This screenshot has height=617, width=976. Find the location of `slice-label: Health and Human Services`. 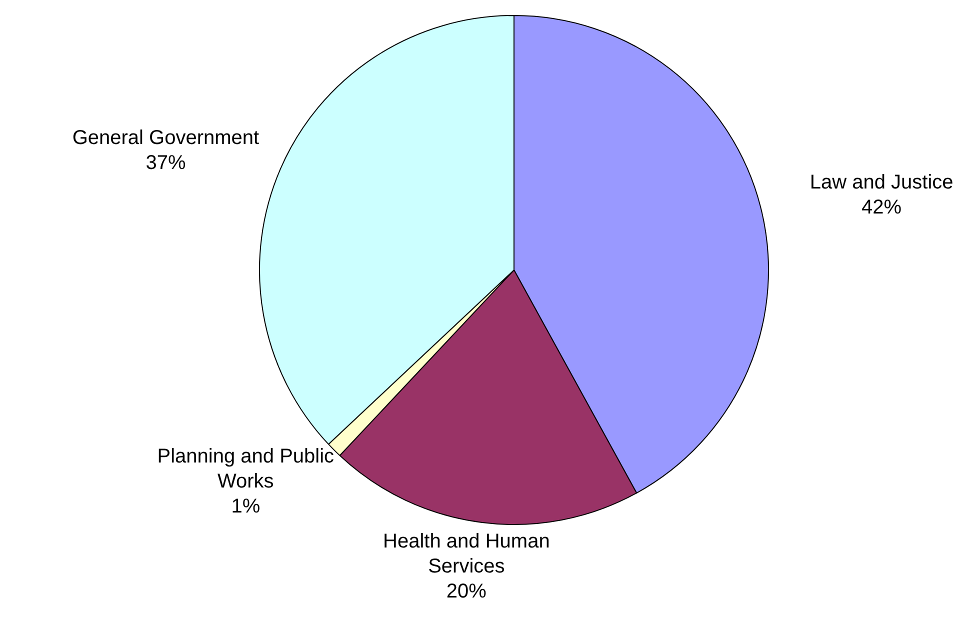

slice-label: Health and Human Services is located at coordinates (466, 554).